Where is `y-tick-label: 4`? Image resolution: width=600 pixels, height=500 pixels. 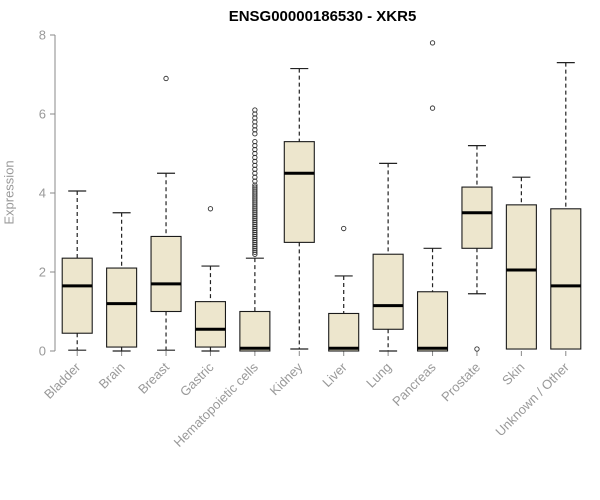 y-tick-label: 4 is located at coordinates (42, 193).